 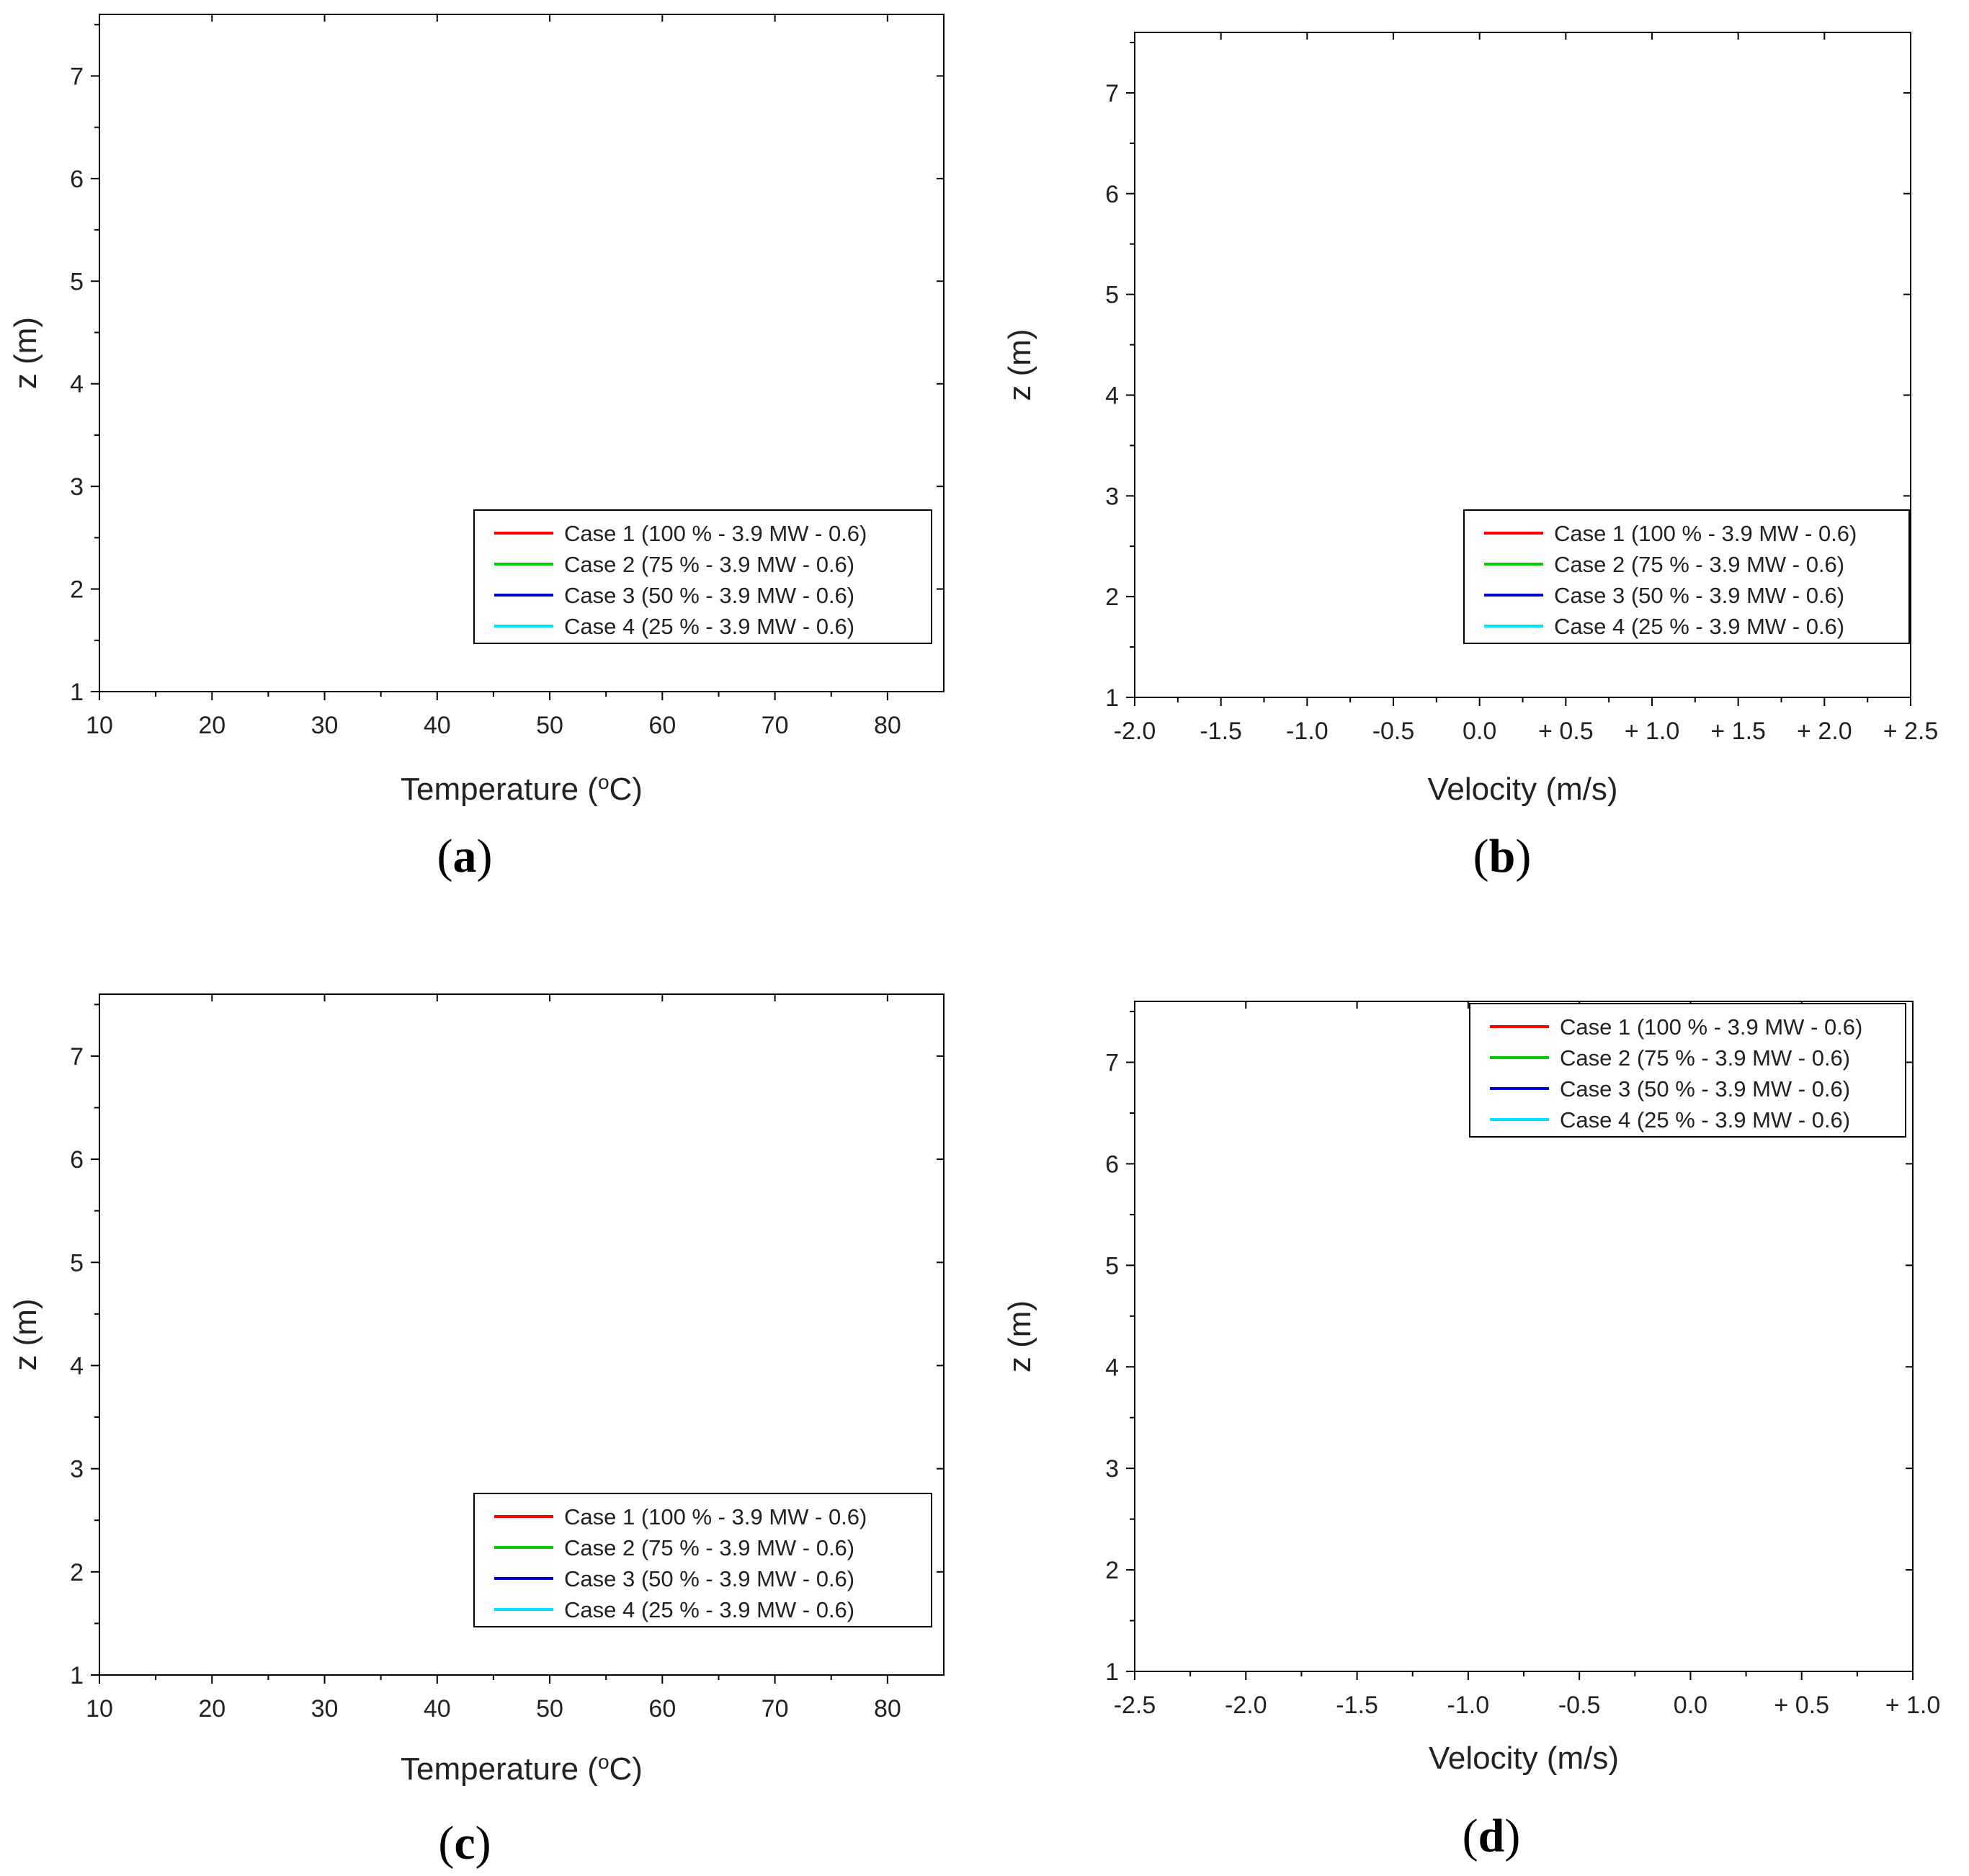 I want to click on x-tick-label: + 1.5, so click(x=1738, y=732).